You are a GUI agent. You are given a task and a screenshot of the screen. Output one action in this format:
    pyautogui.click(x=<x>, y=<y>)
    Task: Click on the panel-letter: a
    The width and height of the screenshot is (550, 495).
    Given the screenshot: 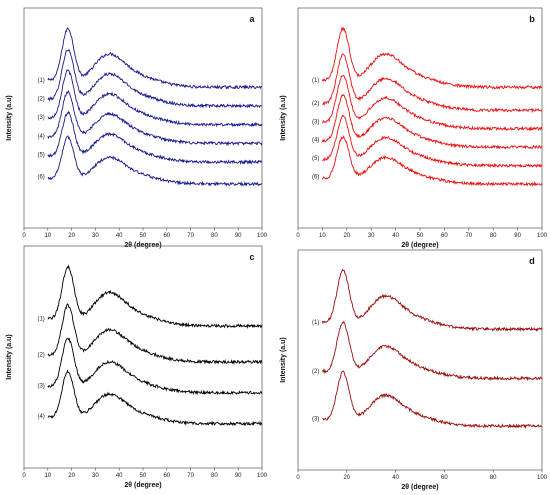 What is the action you would take?
    pyautogui.click(x=252, y=19)
    